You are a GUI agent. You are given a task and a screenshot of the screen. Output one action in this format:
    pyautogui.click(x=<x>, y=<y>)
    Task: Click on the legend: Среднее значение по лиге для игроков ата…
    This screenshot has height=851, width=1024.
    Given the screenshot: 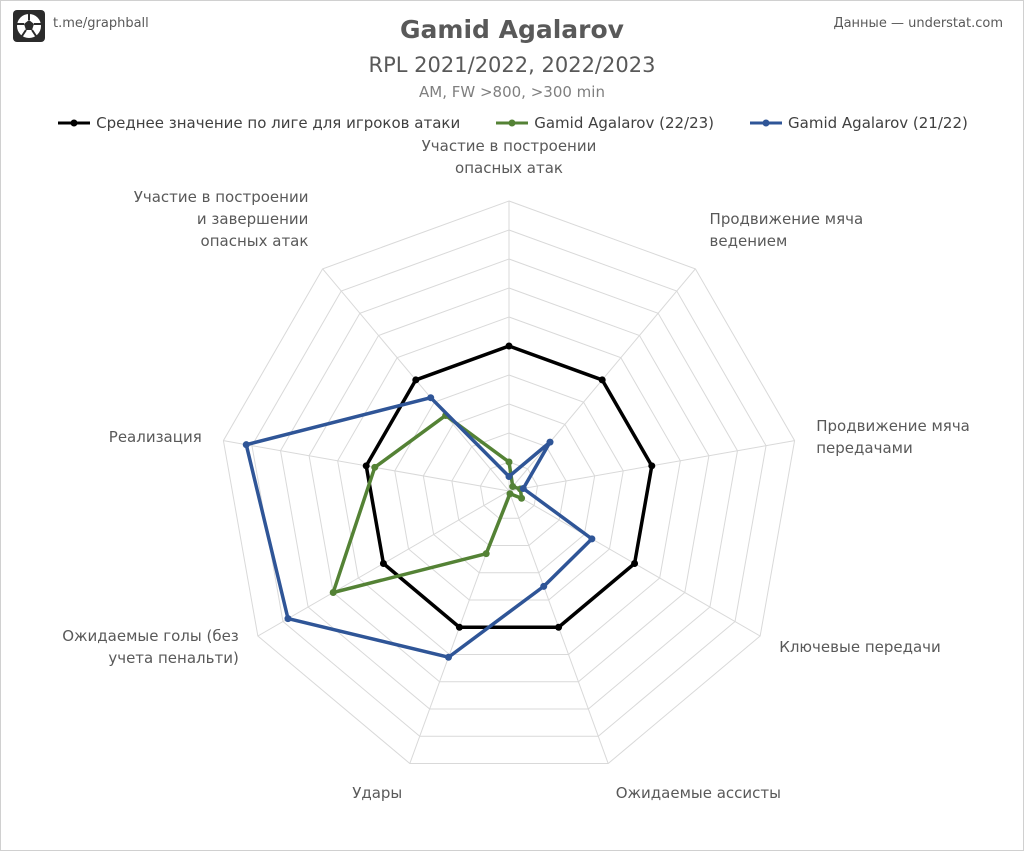 What is the action you would take?
    pyautogui.click(x=512, y=123)
    